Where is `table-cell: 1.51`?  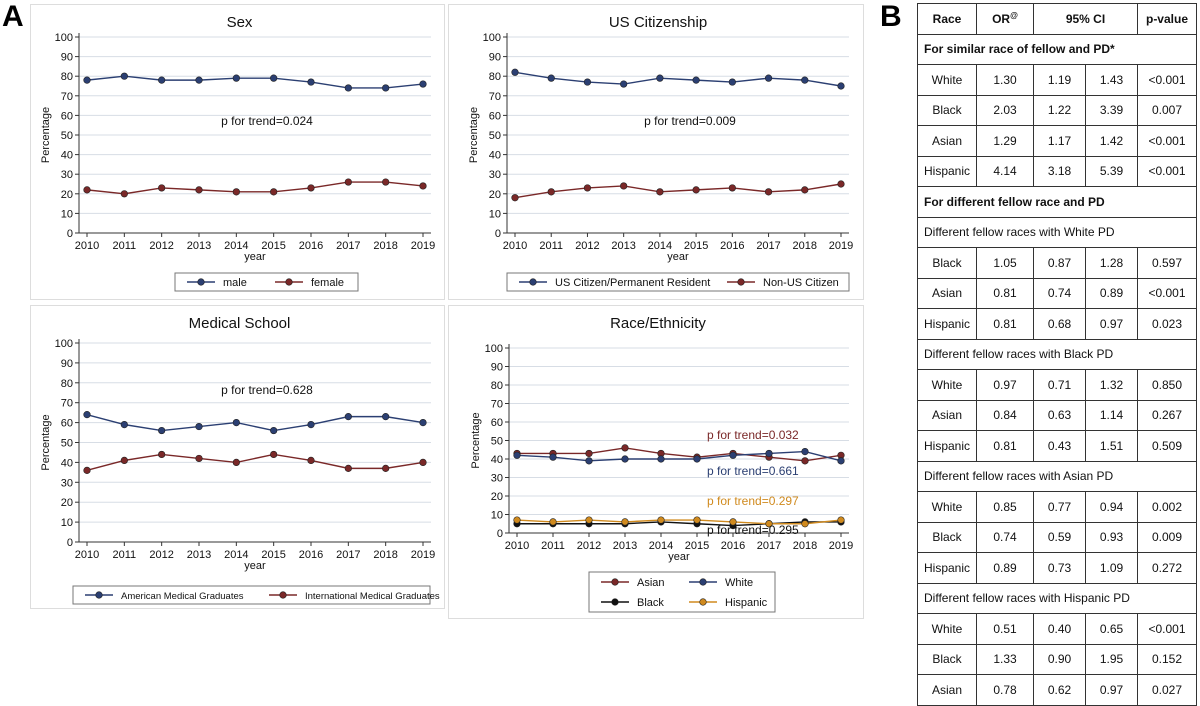 table-cell: 1.51 is located at coordinates (1111, 446).